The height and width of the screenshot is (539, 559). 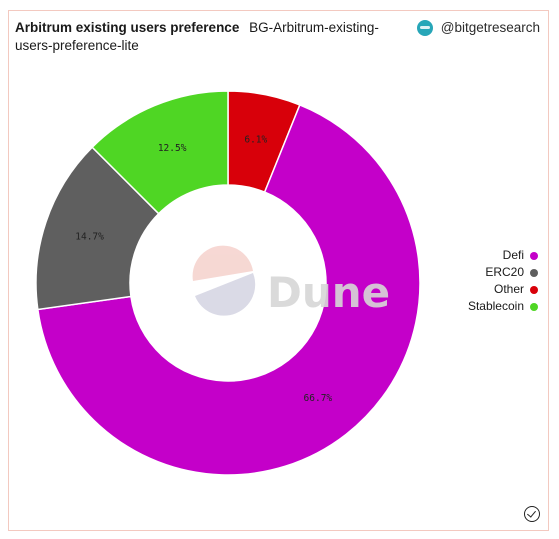 I want to click on legend-label: Stablecoin, so click(x=495, y=306).